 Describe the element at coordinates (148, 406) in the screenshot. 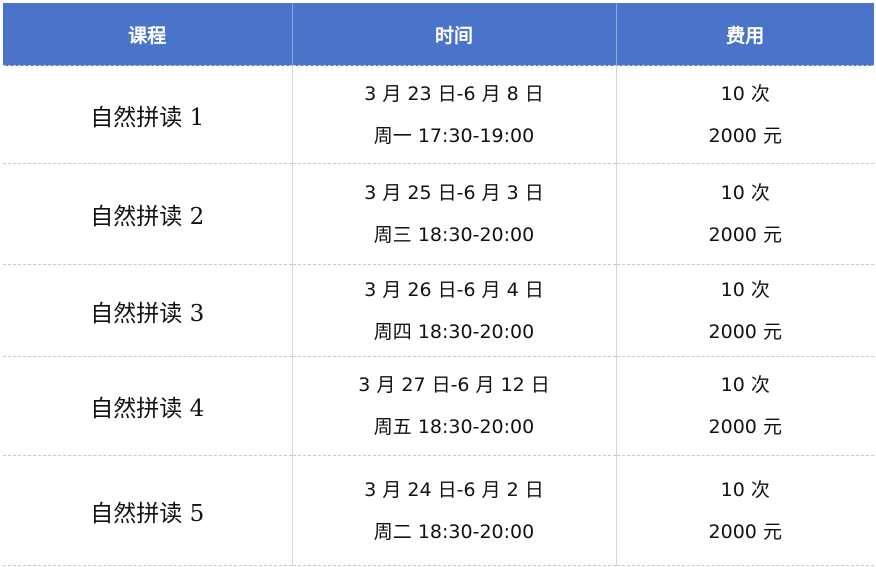

I see `course-name: 自然拼读 4` at that location.